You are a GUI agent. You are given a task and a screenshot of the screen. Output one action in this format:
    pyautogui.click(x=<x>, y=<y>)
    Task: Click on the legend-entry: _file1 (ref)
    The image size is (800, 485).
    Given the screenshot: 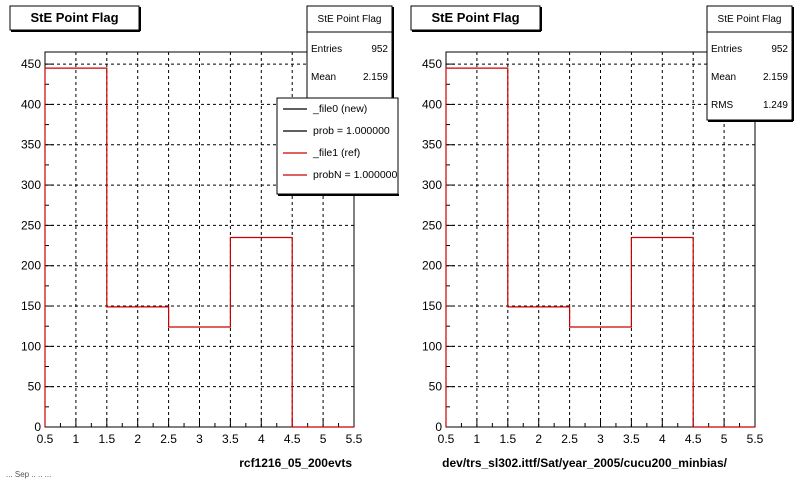 What is the action you would take?
    pyautogui.click(x=336, y=153)
    